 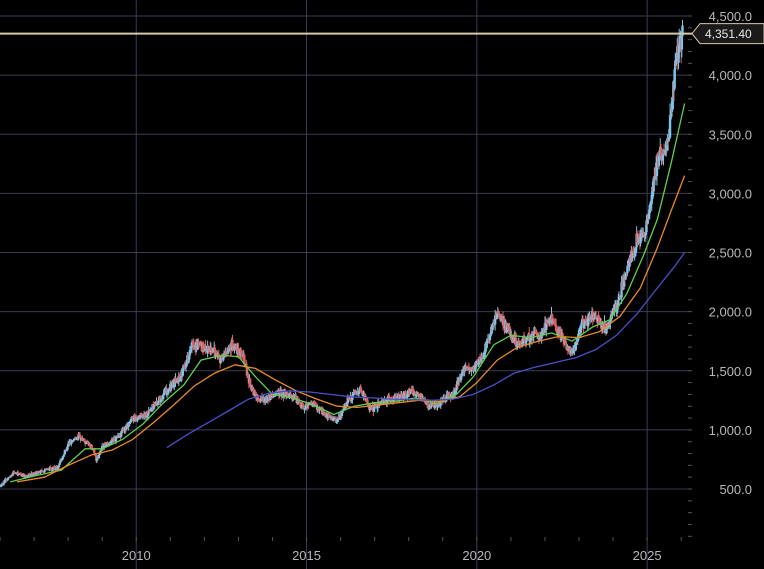 I want to click on y-tick-label: 4,500.0, so click(x=730, y=16).